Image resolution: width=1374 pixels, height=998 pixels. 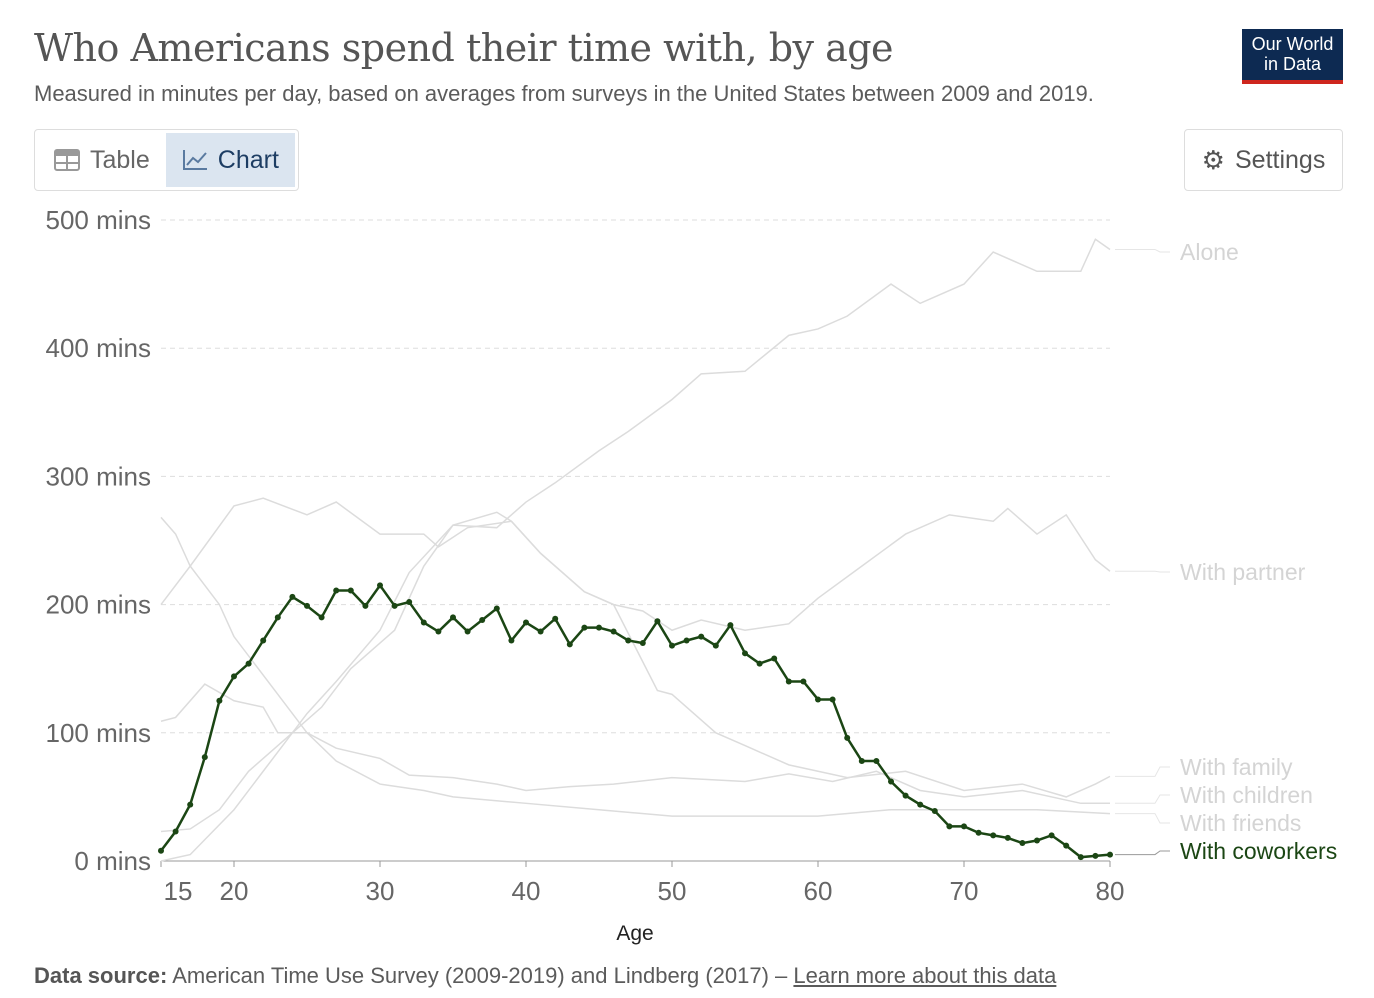 I want to click on series-line-with-partner, so click(x=635, y=564).